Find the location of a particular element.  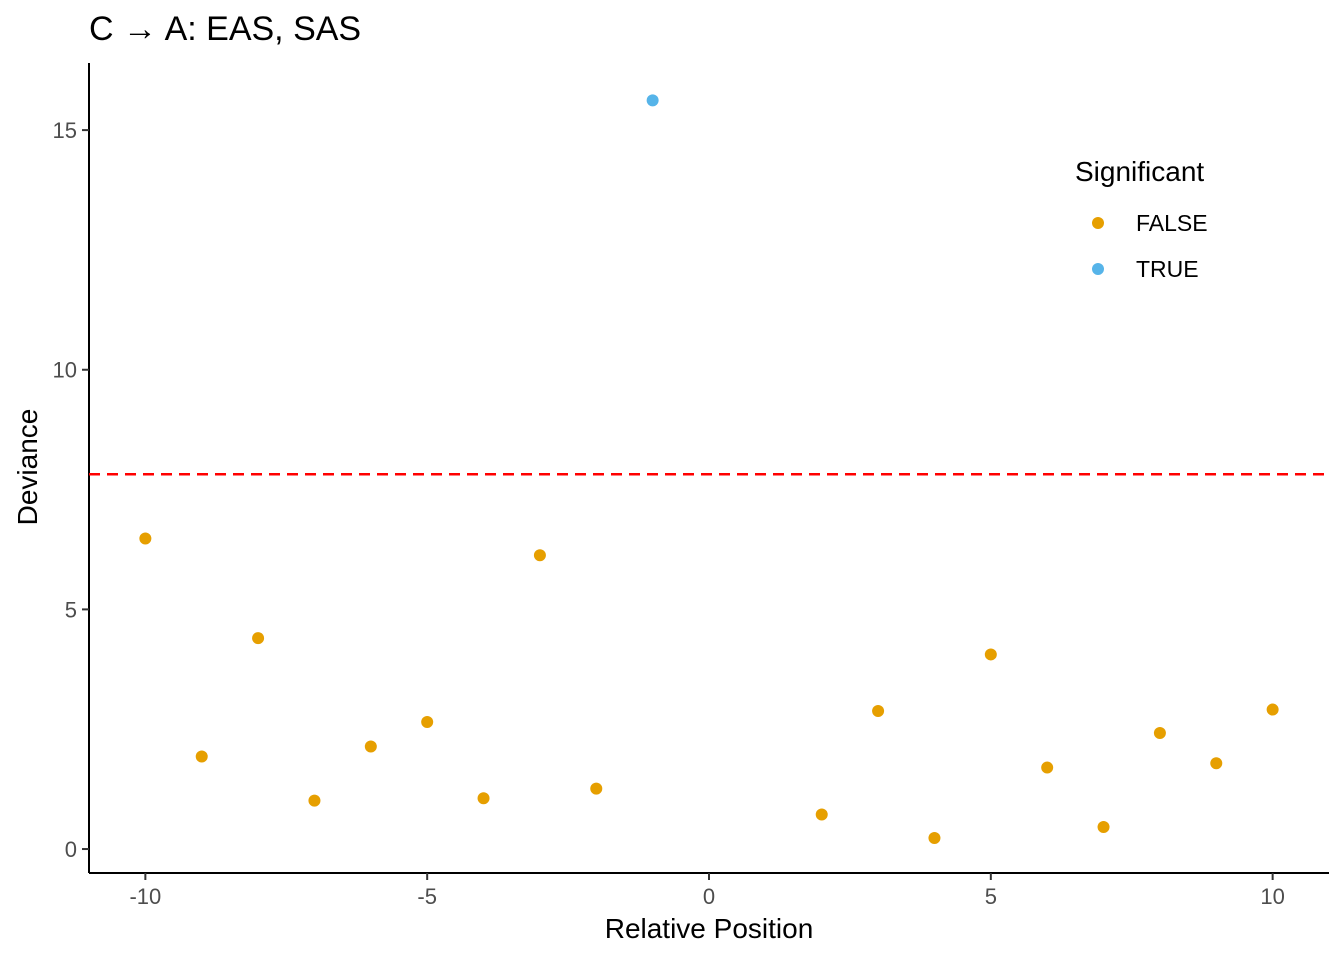

chart-title: C → A: EAS, SAS is located at coordinates (225, 29).